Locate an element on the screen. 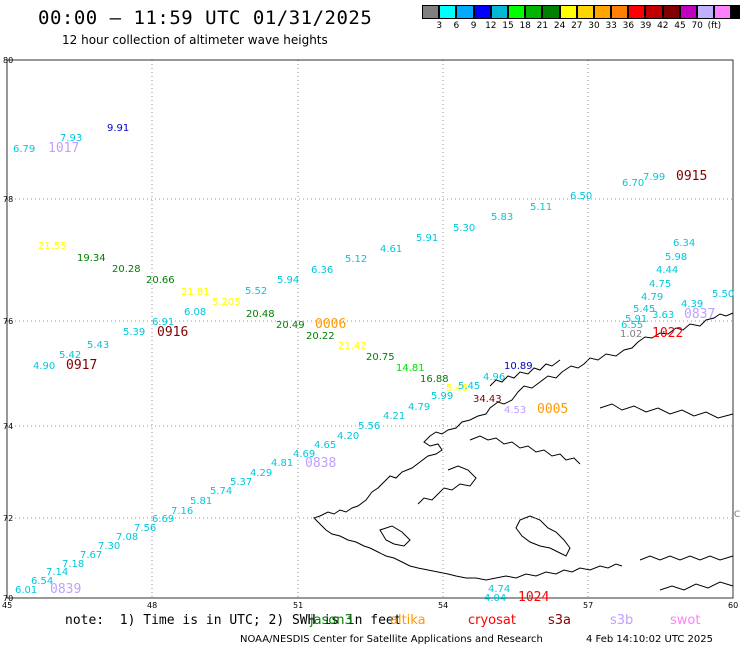  wave-height-value: 6.36 is located at coordinates (322, 270).